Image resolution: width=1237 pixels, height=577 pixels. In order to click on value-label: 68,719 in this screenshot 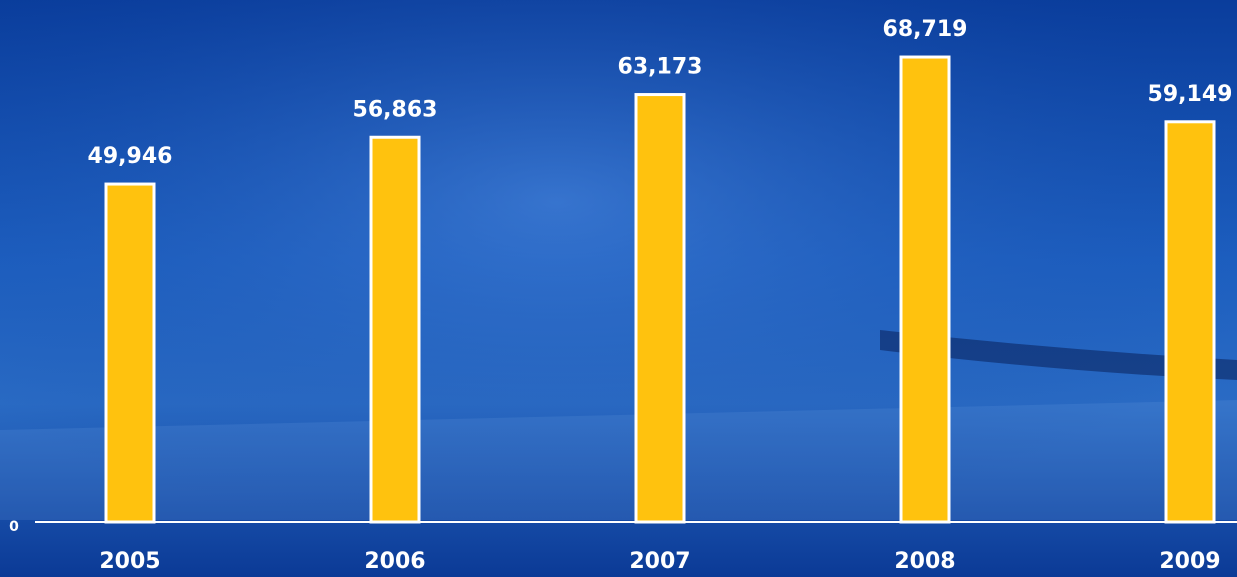, I will do `click(925, 29)`.